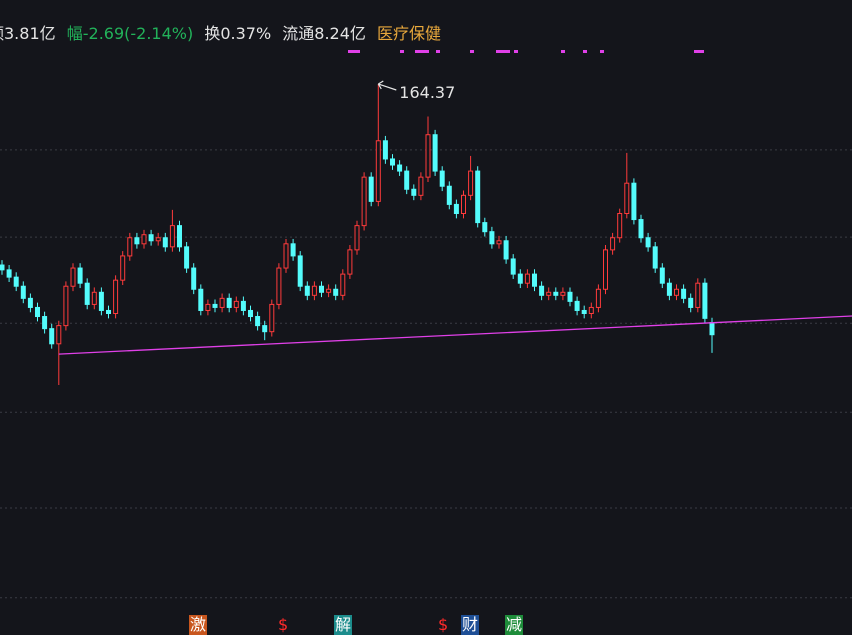 This screenshot has height=635, width=852. I want to click on event-dashes, so click(526, 51).